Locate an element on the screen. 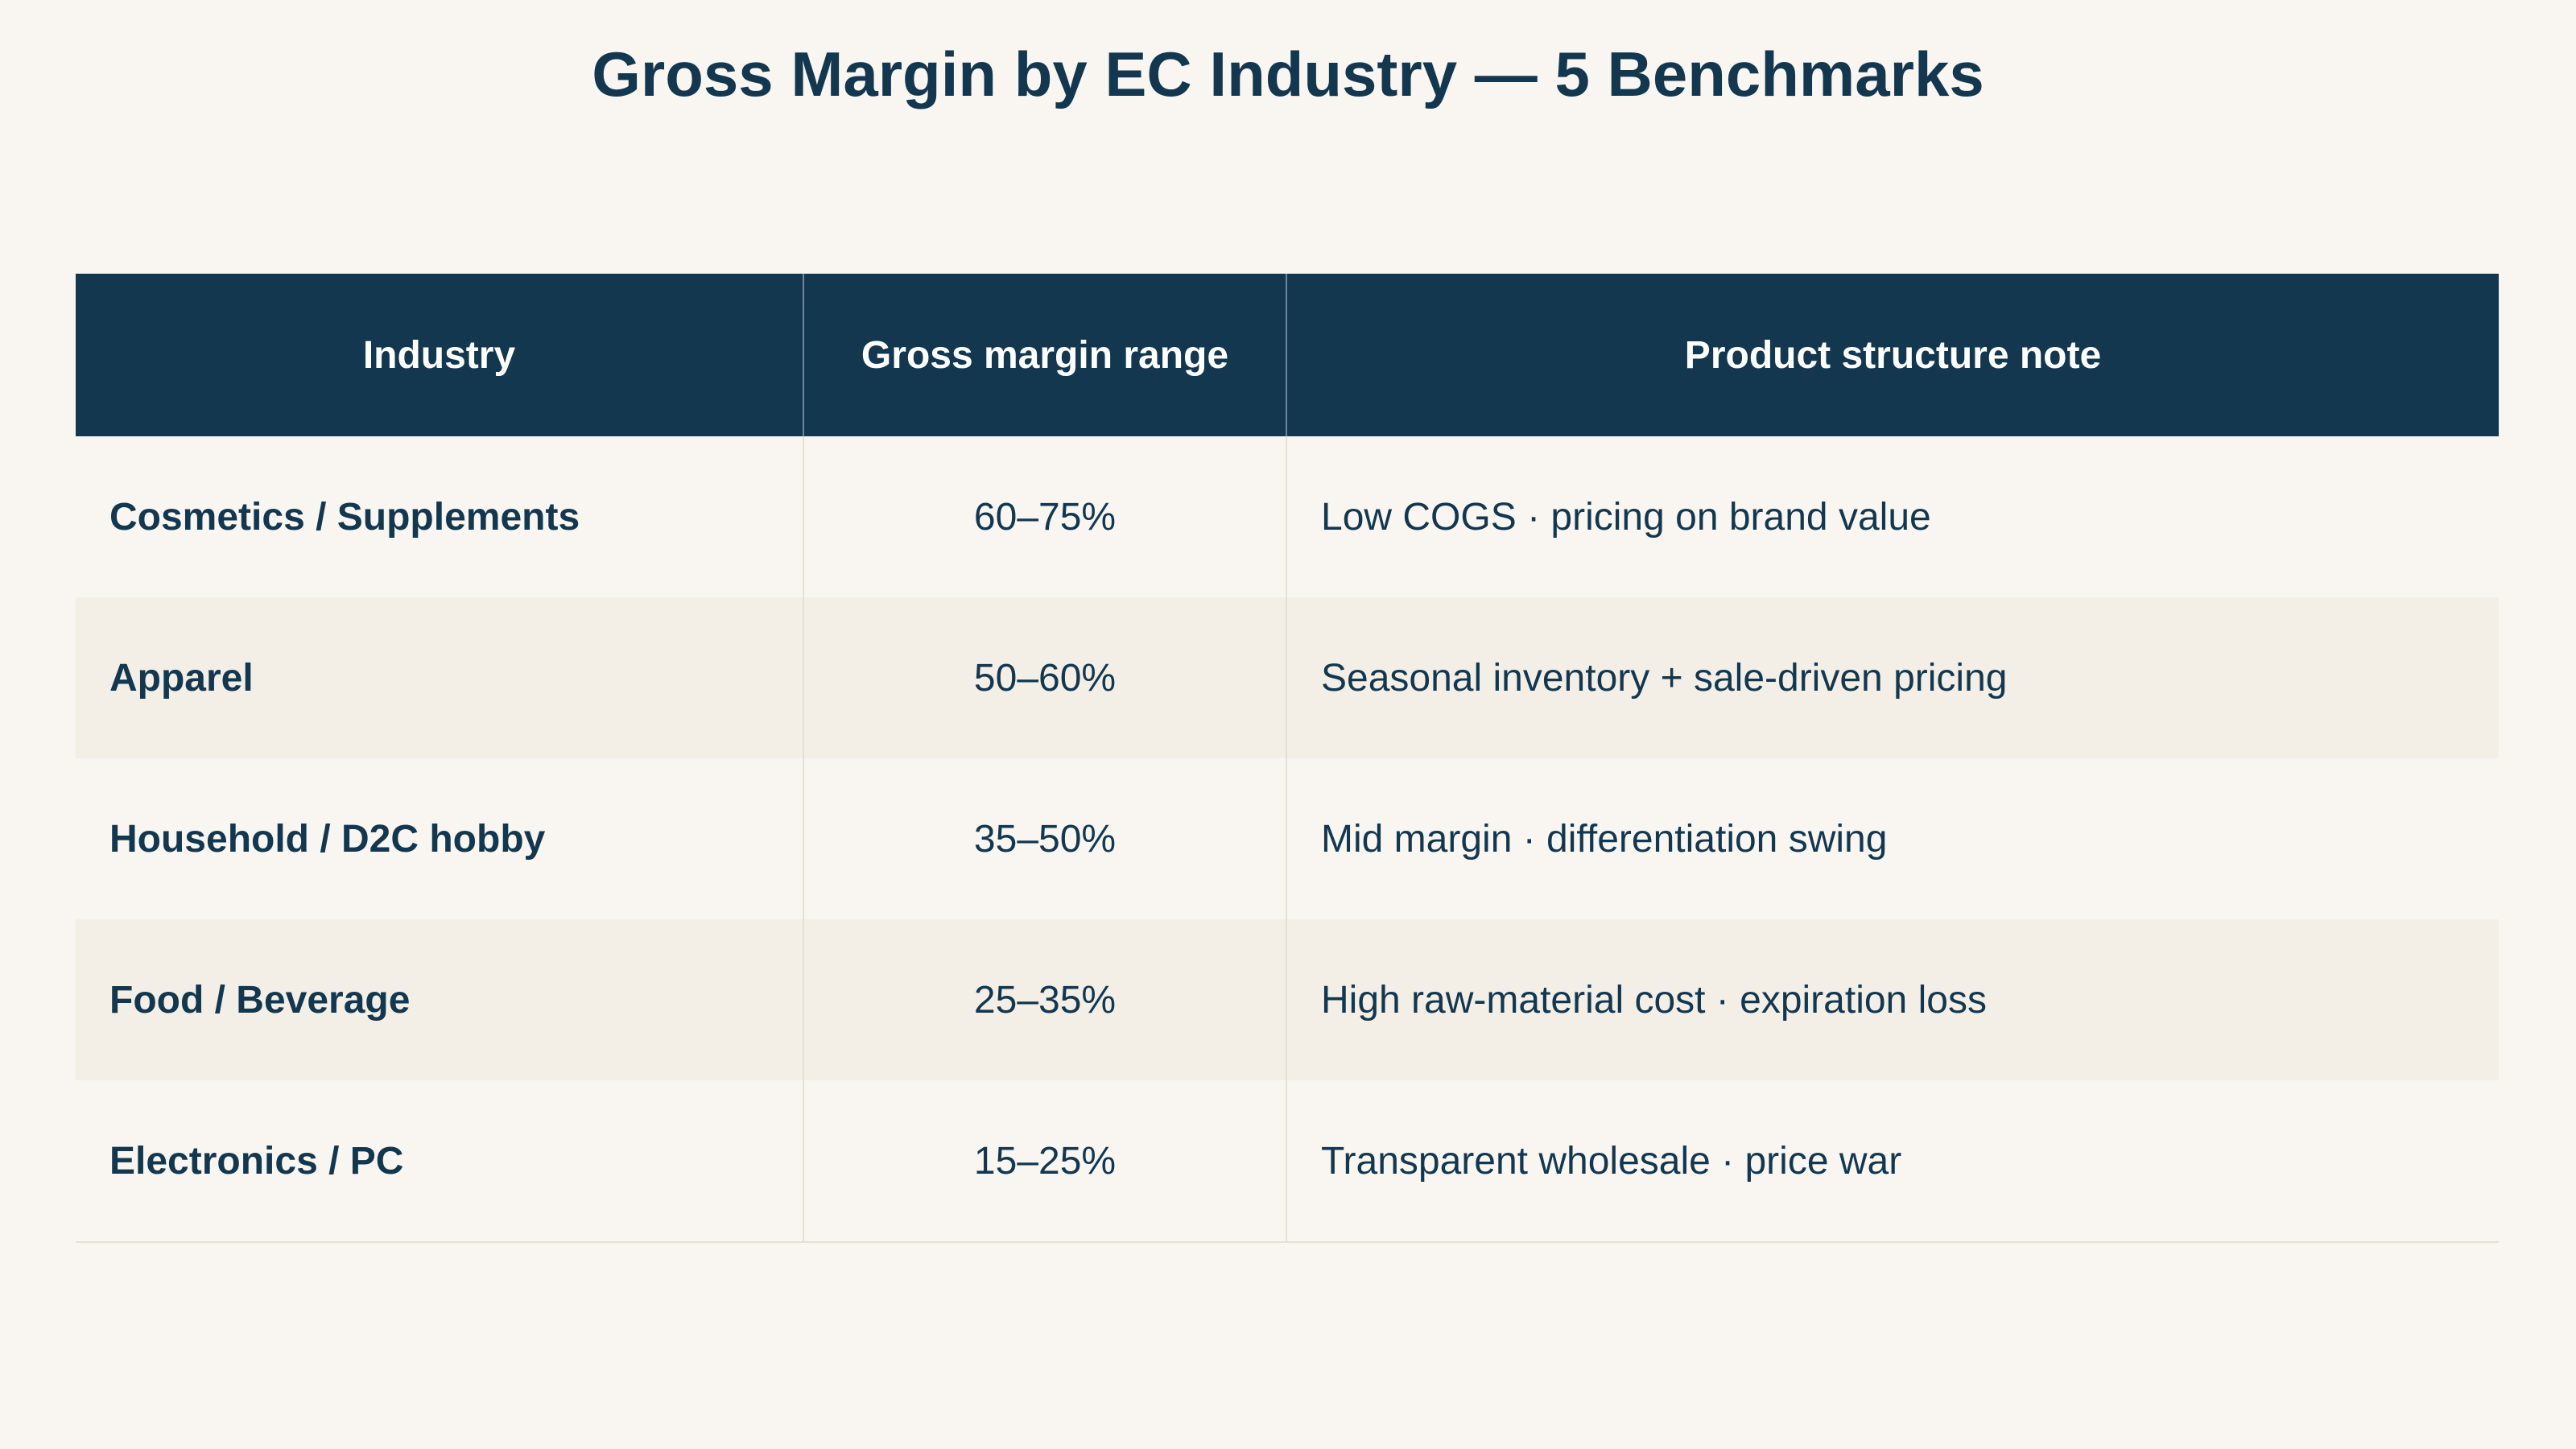 The height and width of the screenshot is (1449, 2576). cell-product-structure-note: Transparent wholesale · price war is located at coordinates (1892, 1161).